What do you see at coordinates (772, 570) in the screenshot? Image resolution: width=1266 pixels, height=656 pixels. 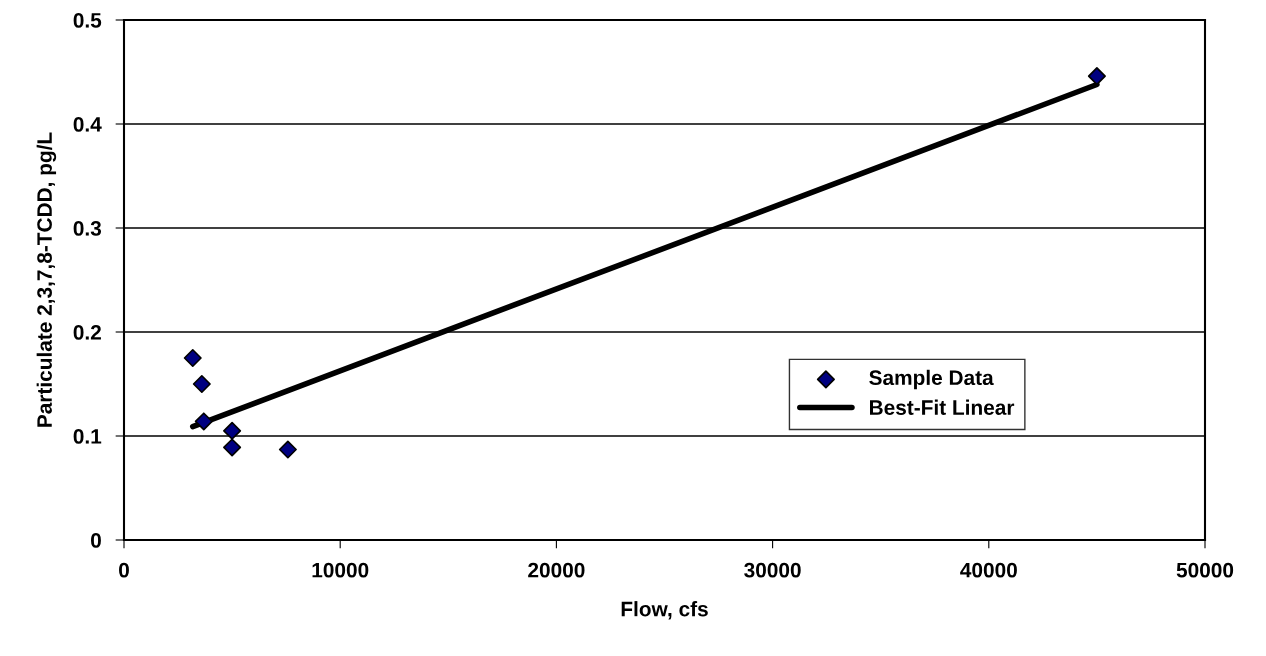 I see `x-tick-label: 30000` at bounding box center [772, 570].